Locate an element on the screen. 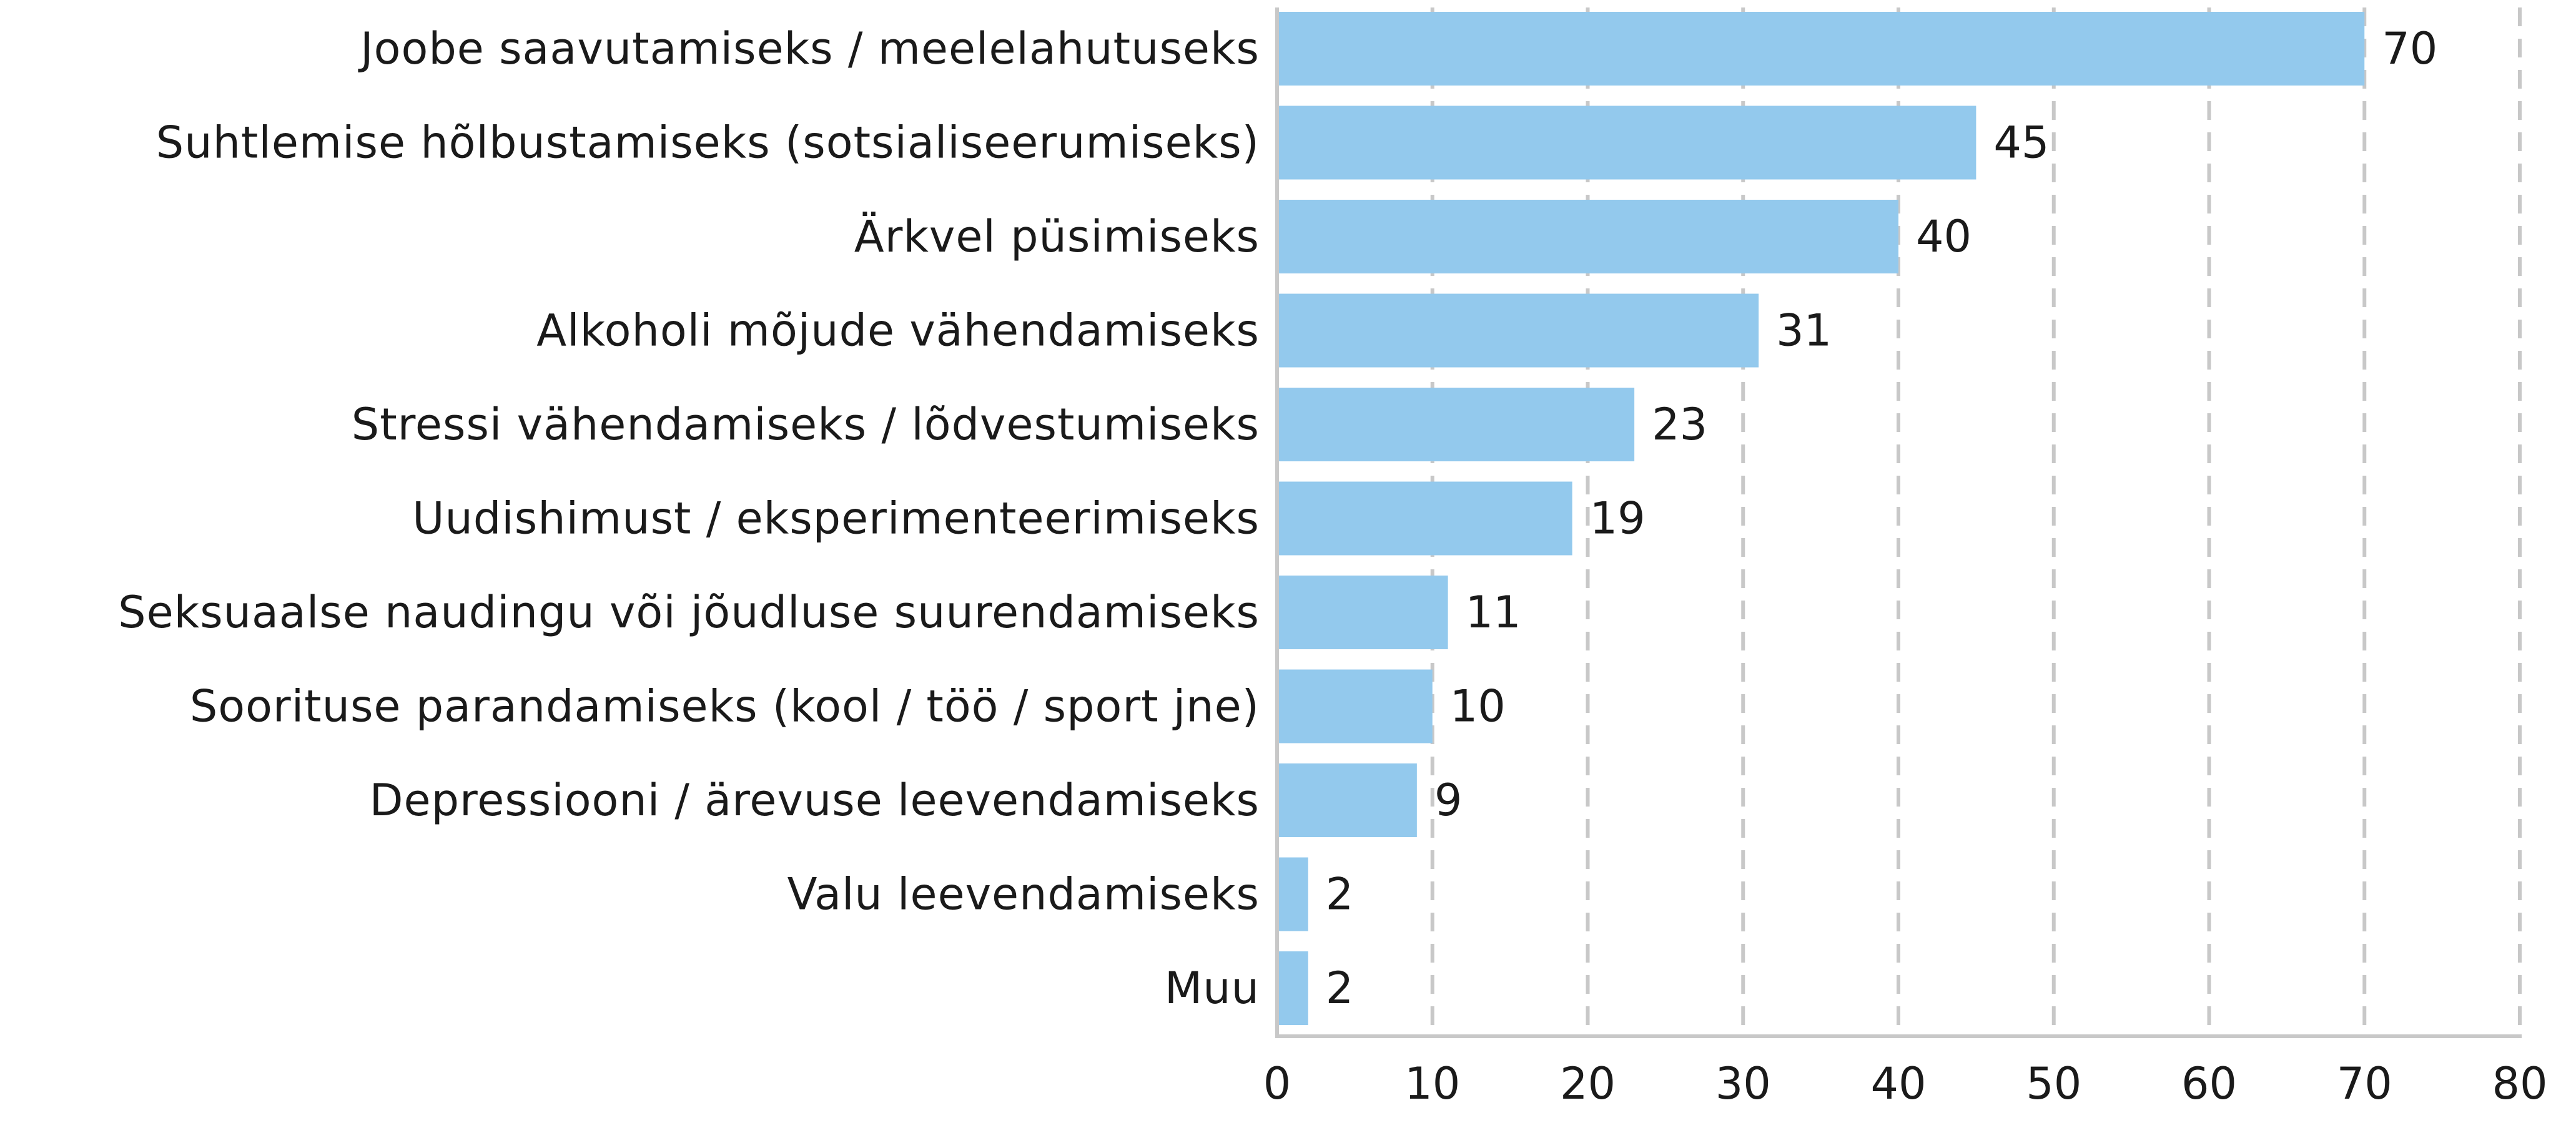 This screenshot has width=2576, height=1143. category-label: Depressiooni / ärevuse leevendamiseks is located at coordinates (815, 800).